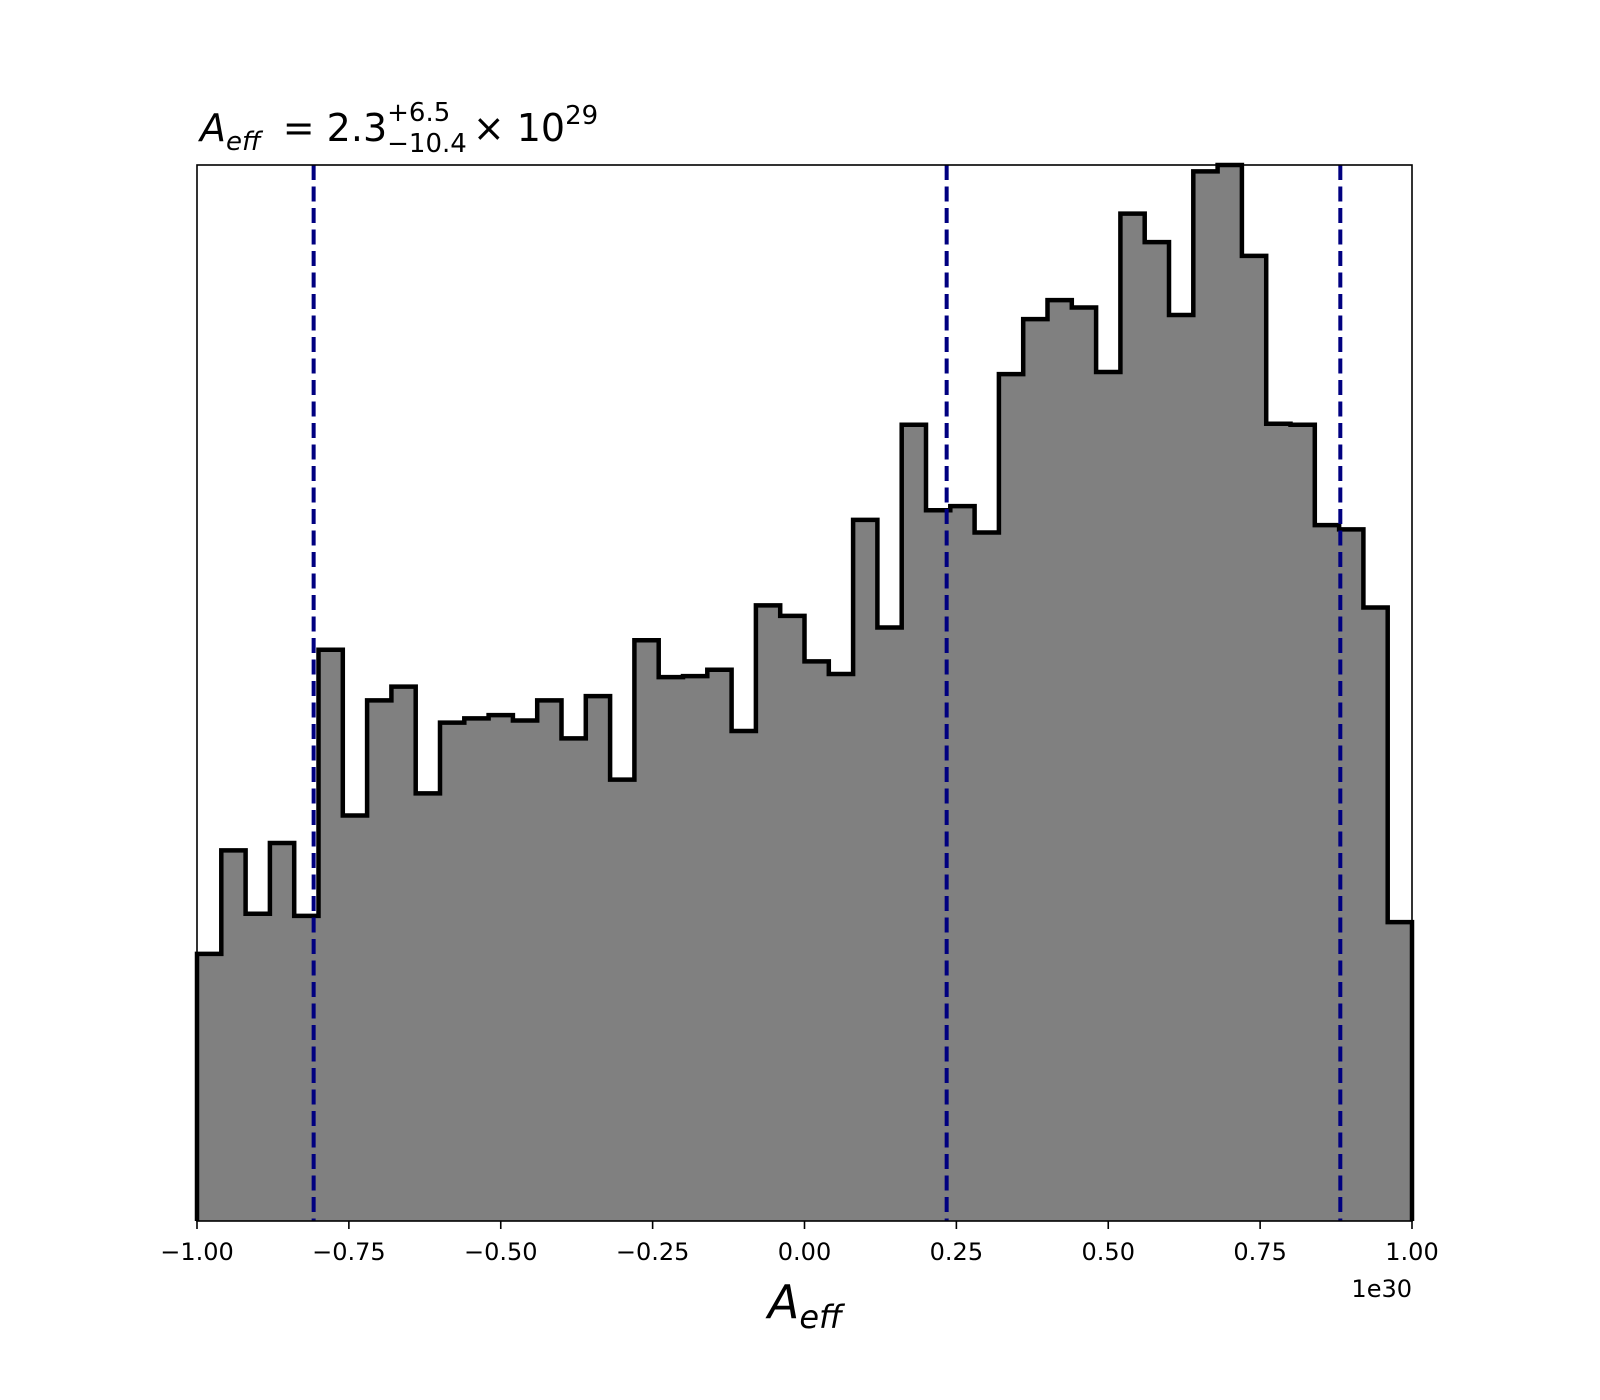  What do you see at coordinates (335, 128) in the screenshot?
I see `title-equals: = 2.3` at bounding box center [335, 128].